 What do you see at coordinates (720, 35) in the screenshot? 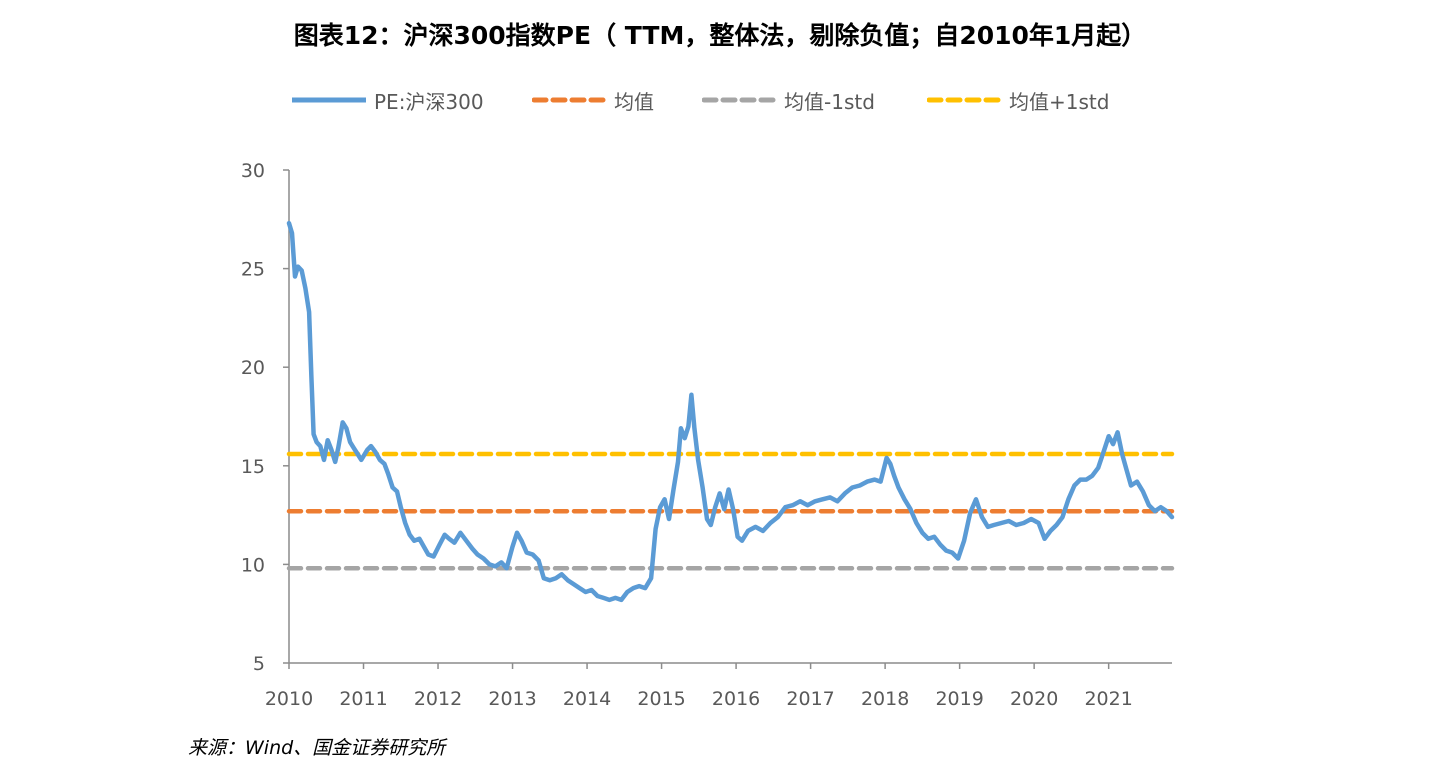
I see `chart-title: 图表12：沪深300指数PE（ TTM，整体法，剔除负值；自2010年1月起）` at bounding box center [720, 35].